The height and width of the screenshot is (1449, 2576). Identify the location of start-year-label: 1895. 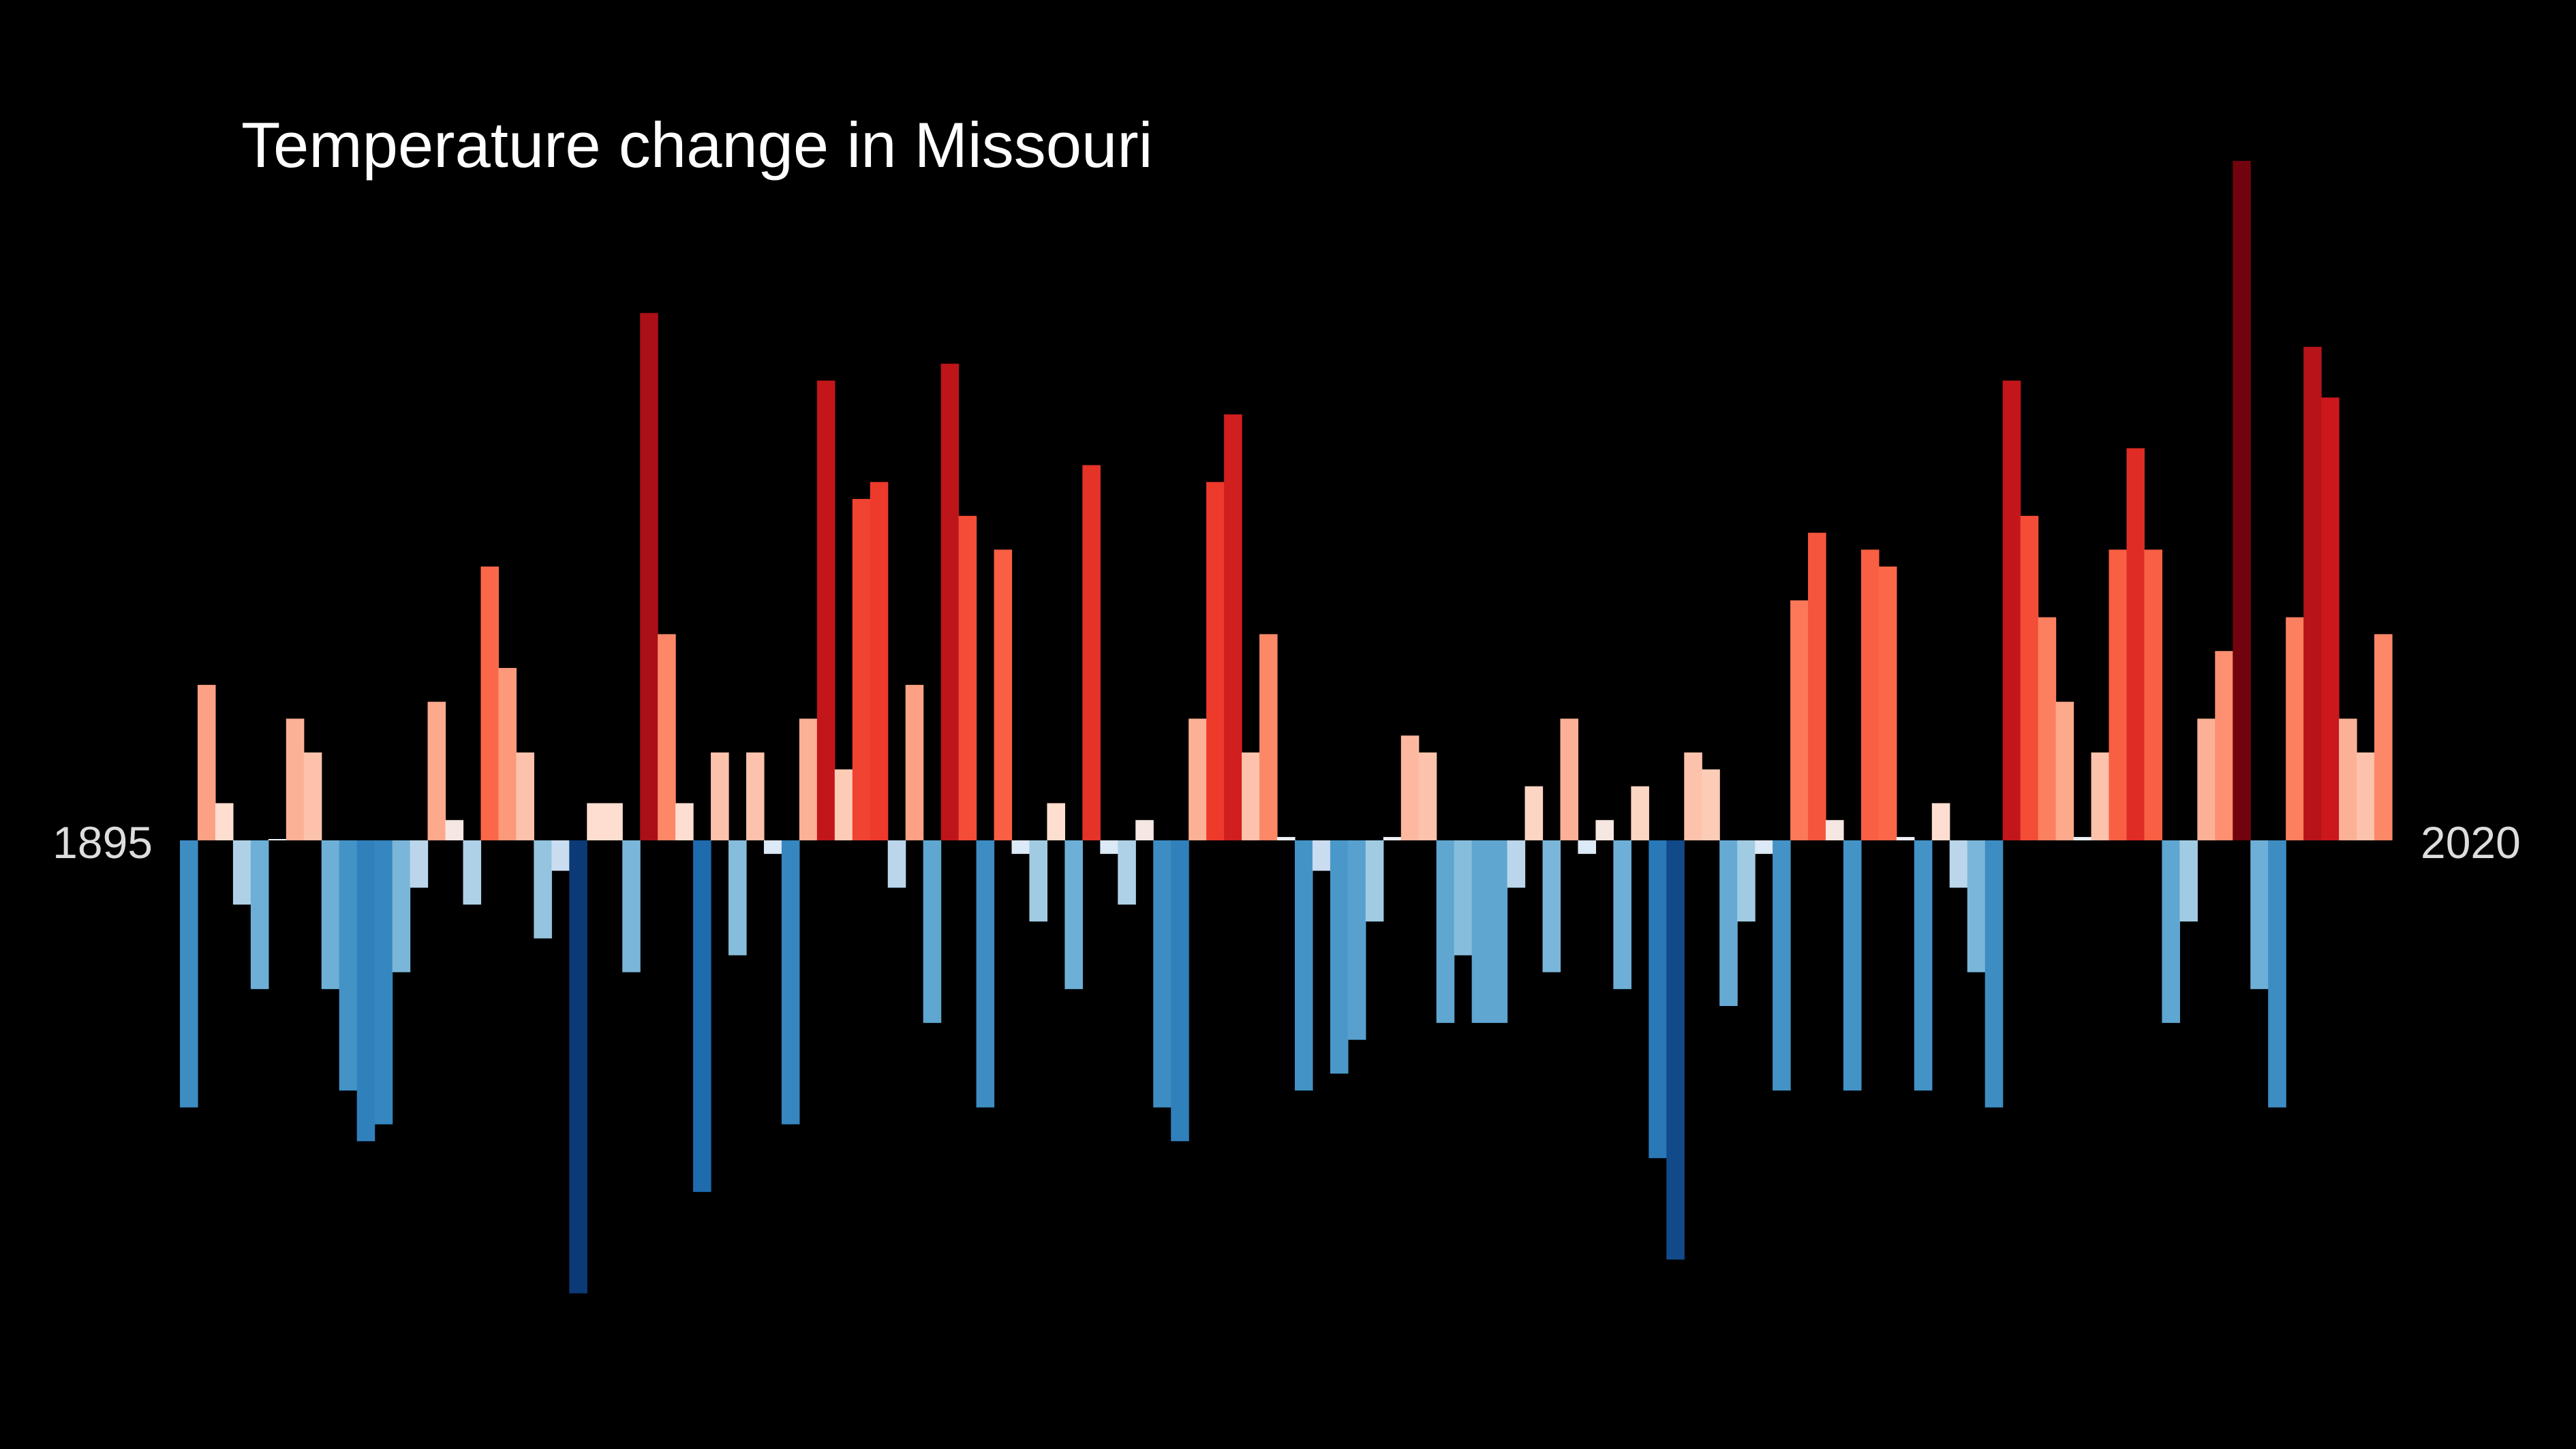
(102, 843).